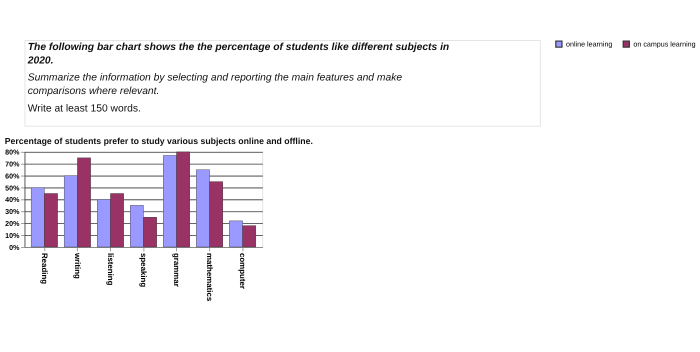  I want to click on x-tick-label: listening, so click(111, 269).